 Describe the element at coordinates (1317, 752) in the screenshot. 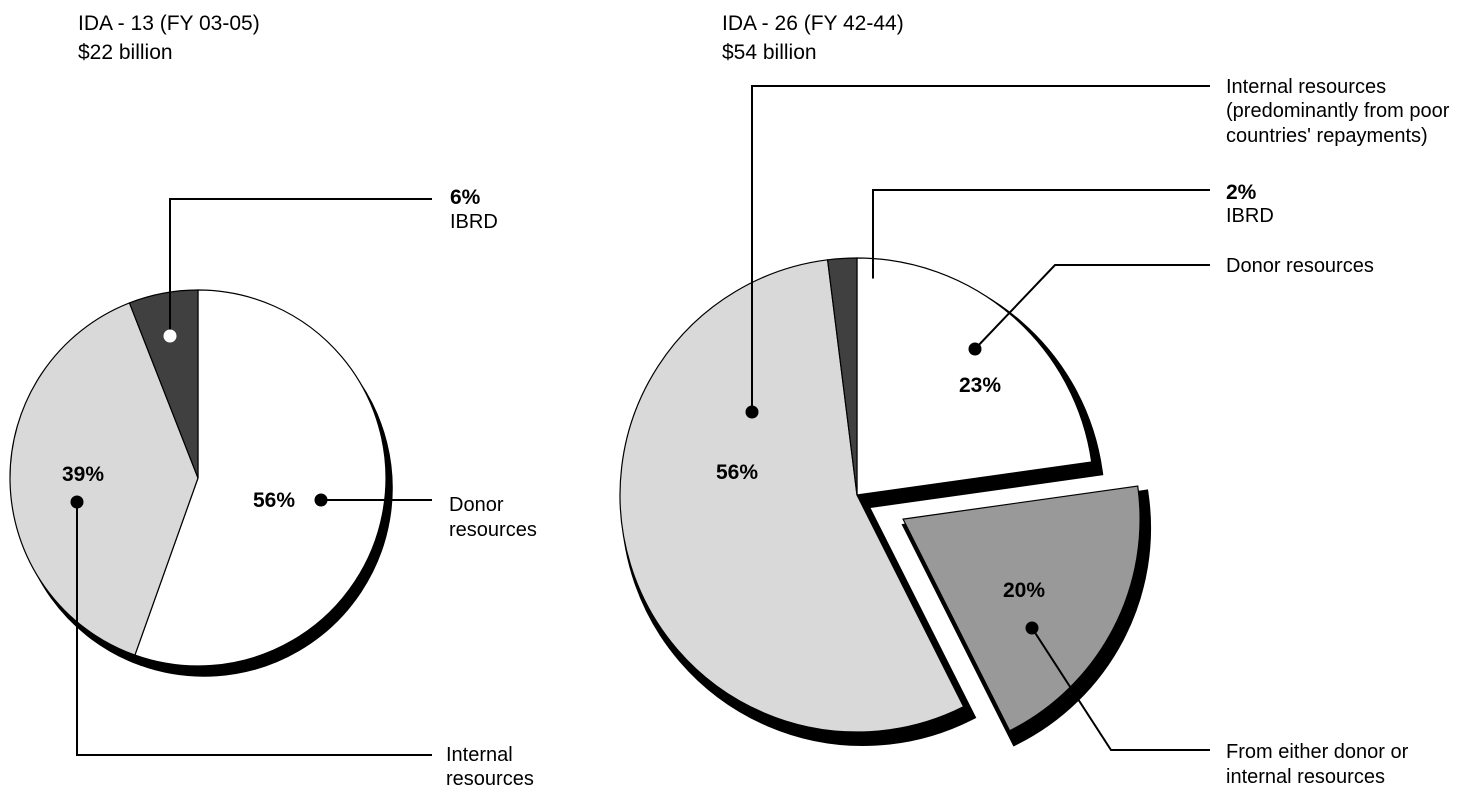

I see `chart2-label-either-1: From either donor or` at that location.